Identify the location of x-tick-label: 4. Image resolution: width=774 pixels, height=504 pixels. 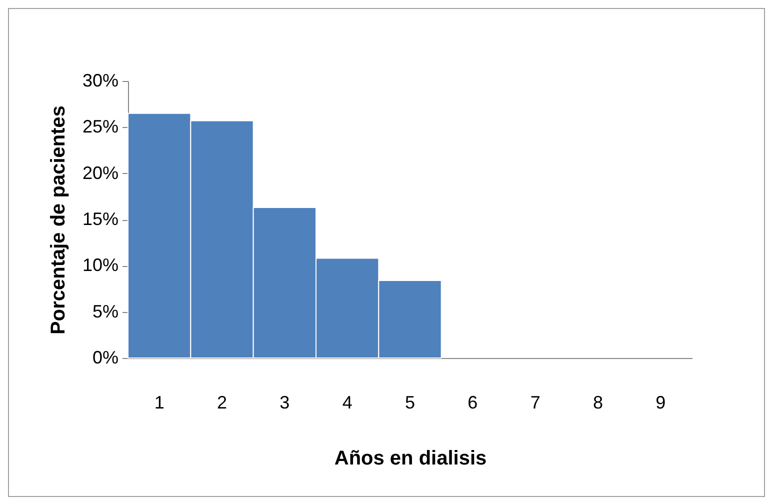
(347, 402).